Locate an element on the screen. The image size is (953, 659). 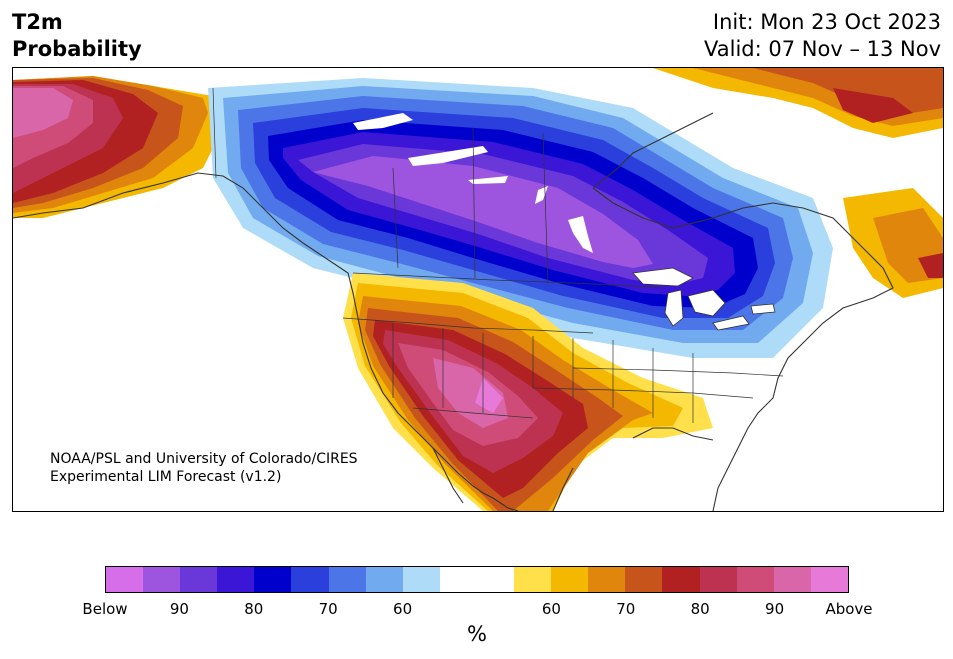
title-block-left: T2m Probability is located at coordinates (77, 36).